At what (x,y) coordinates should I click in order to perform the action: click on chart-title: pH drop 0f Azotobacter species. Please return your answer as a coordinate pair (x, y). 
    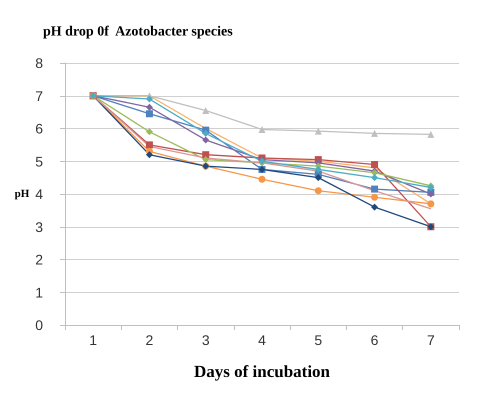
    Looking at the image, I should click on (138, 32).